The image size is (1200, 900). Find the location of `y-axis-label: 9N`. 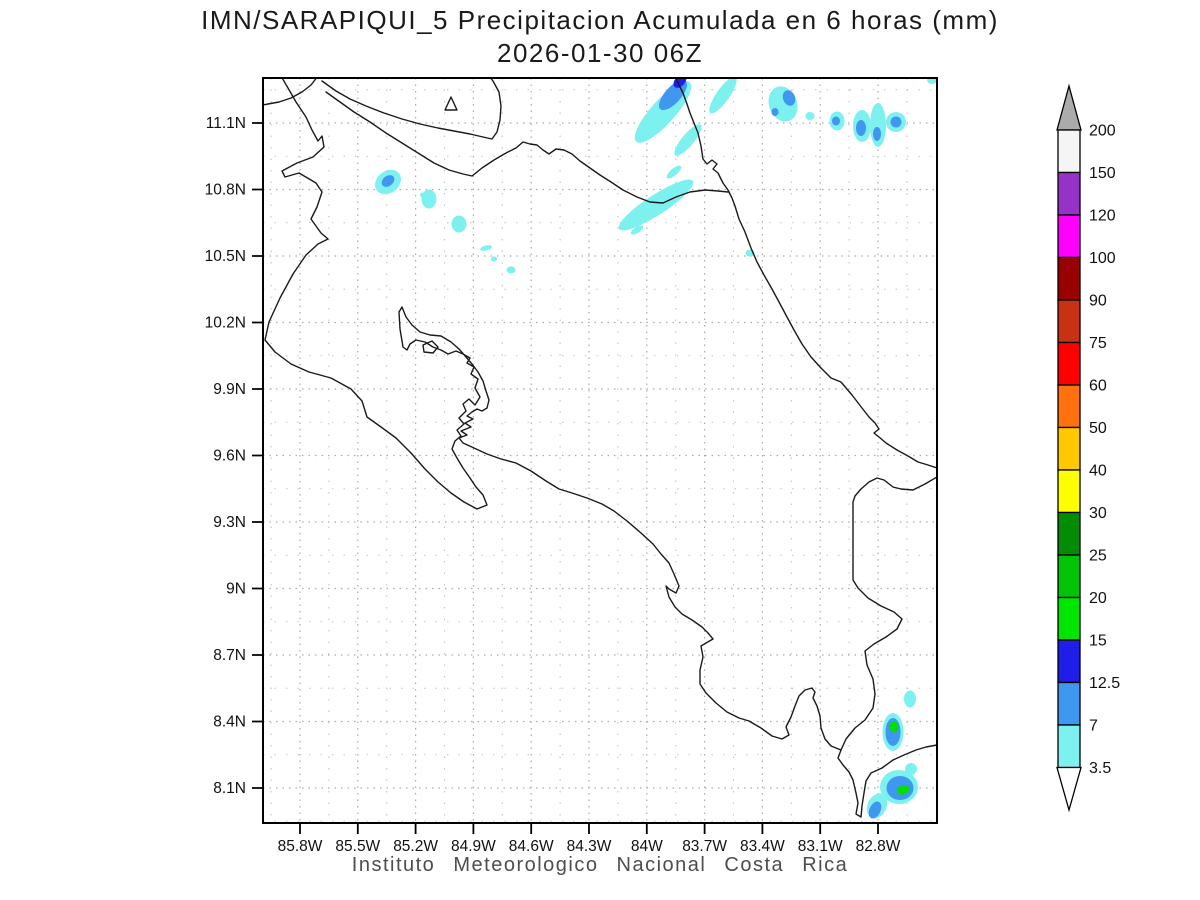

y-axis-label: 9N is located at coordinates (236, 589).